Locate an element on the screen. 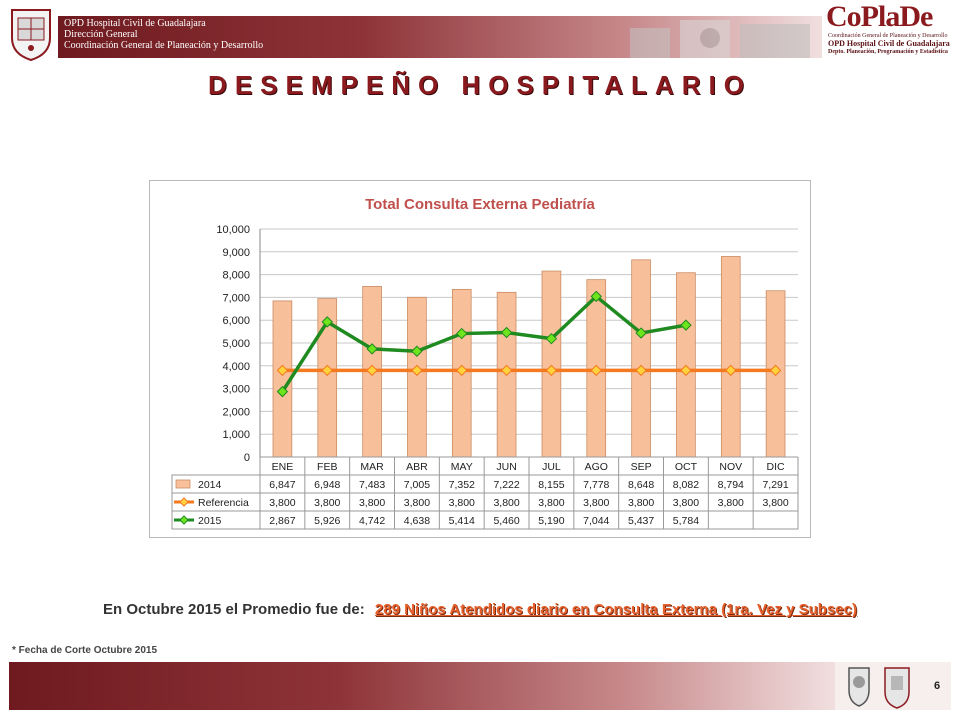  category-label: MAR is located at coordinates (372, 467).